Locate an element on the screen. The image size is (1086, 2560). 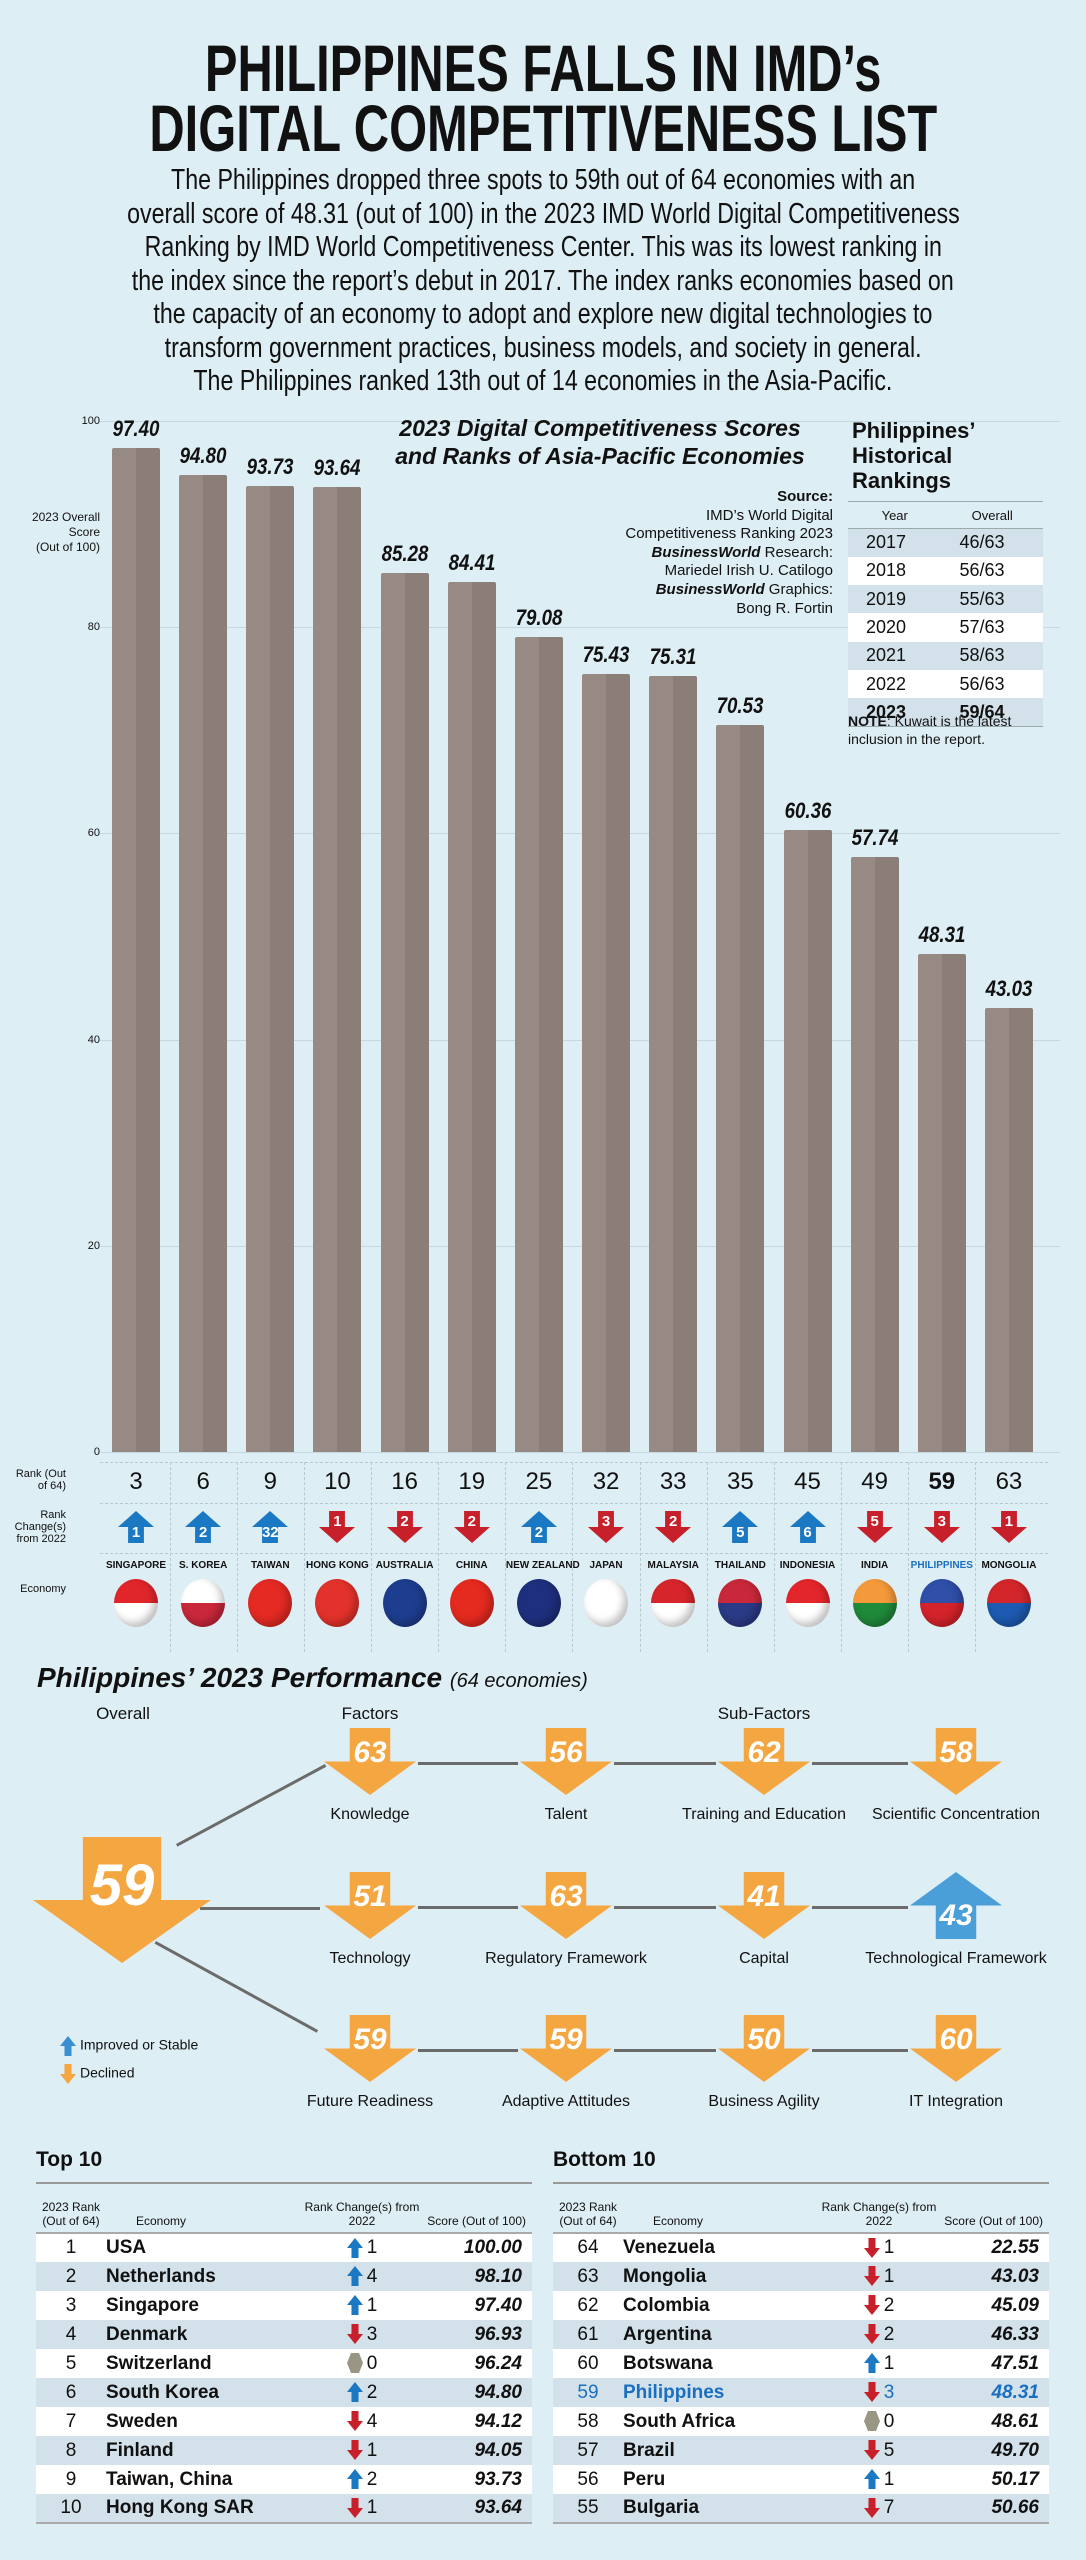
bar-singapore is located at coordinates (136, 949).